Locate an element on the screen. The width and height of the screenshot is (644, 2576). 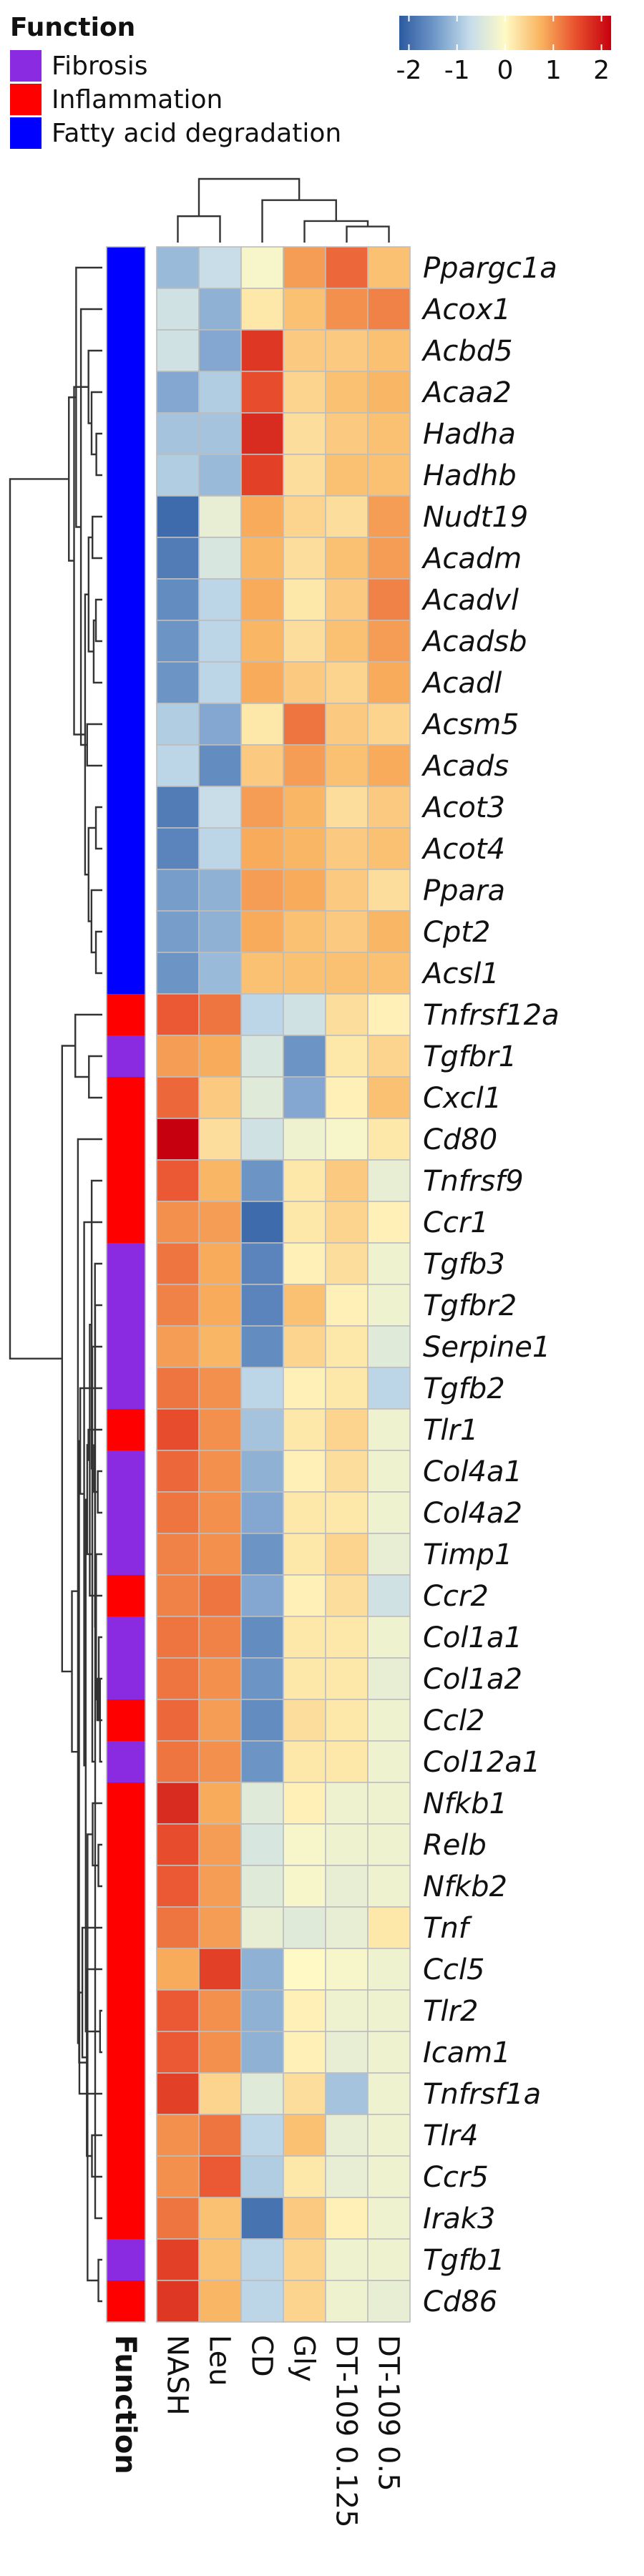
row-label: Tlr1 is located at coordinates (450, 1430).